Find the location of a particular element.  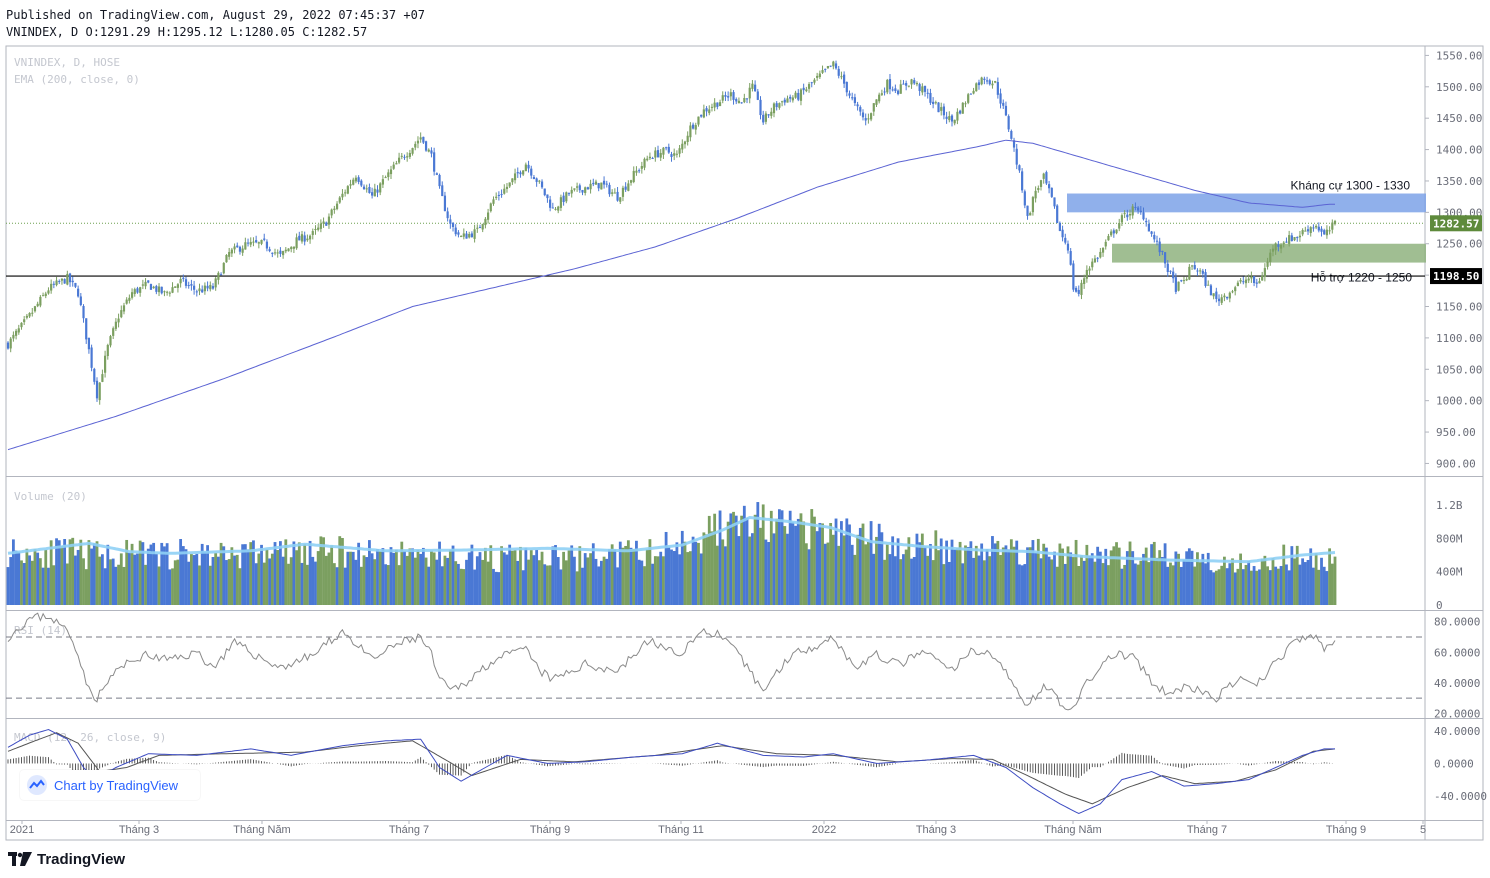

rsi-legend: RSI (14) is located at coordinates (40, 630).